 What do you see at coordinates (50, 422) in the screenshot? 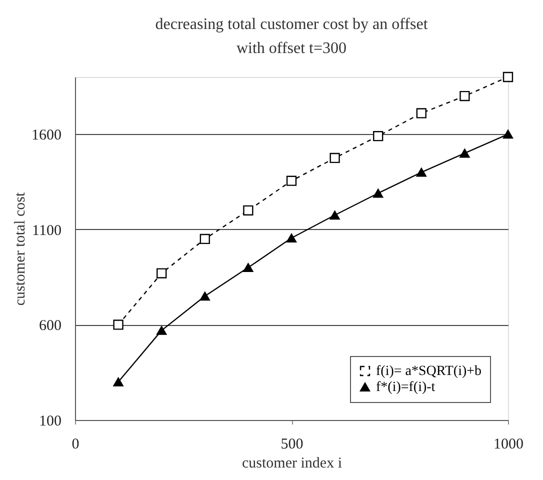
I see `y-tick-label: 100` at bounding box center [50, 422].